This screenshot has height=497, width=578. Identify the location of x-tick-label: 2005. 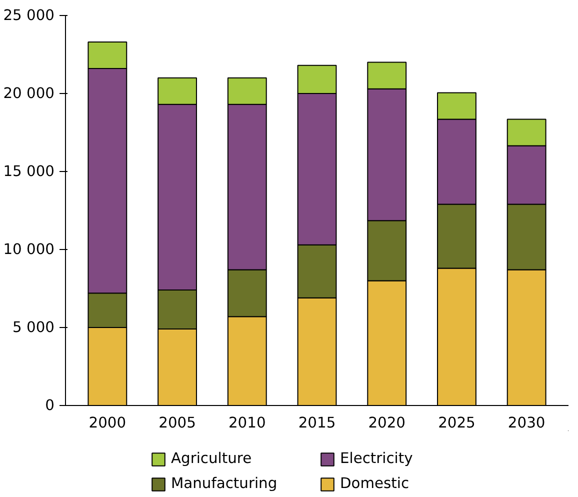
(177, 423).